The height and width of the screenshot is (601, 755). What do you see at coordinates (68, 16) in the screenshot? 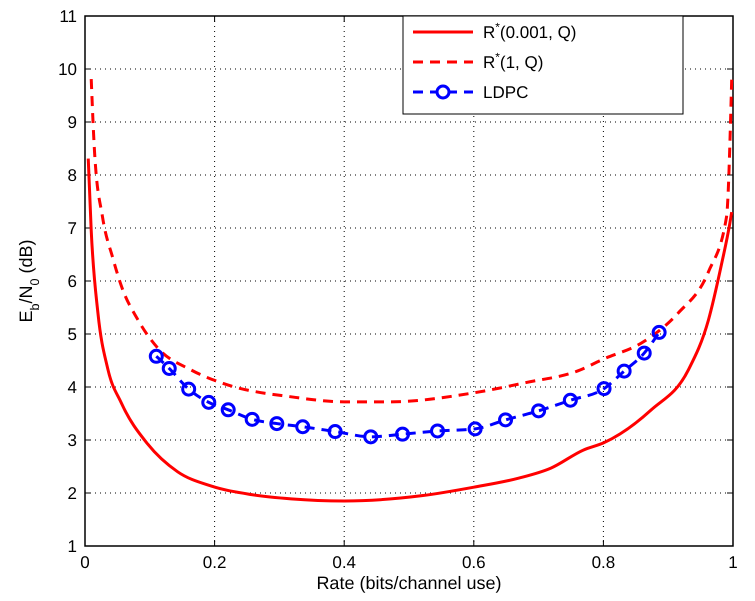
I see `y-tick-label: 11` at bounding box center [68, 16].